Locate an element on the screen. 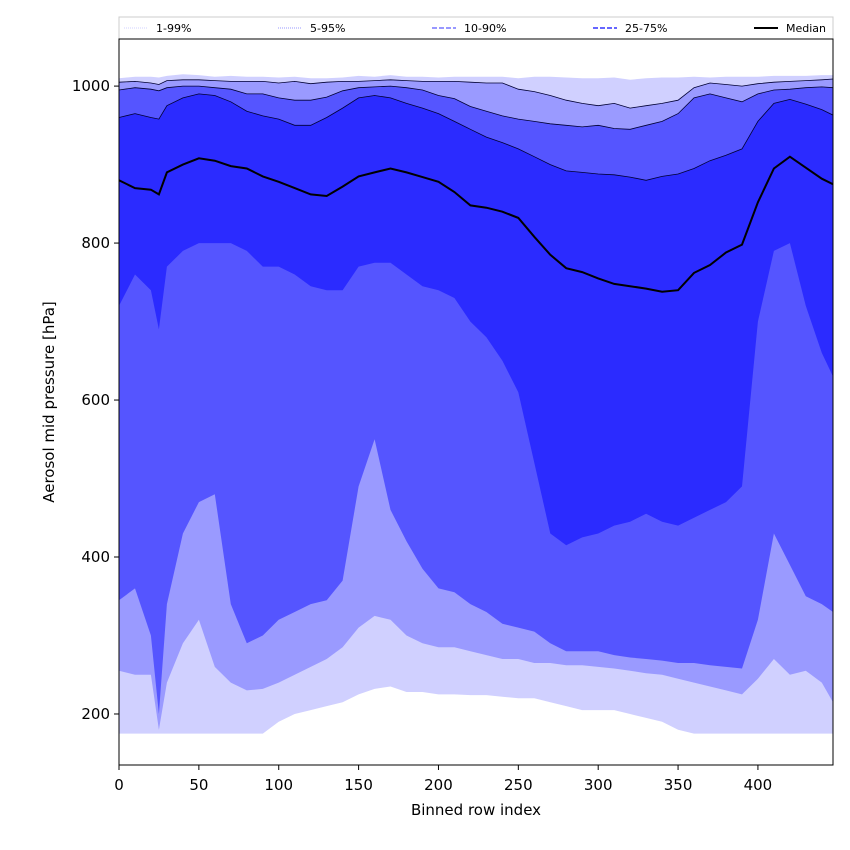  x-axis-label: Binned row index is located at coordinates (476, 810).